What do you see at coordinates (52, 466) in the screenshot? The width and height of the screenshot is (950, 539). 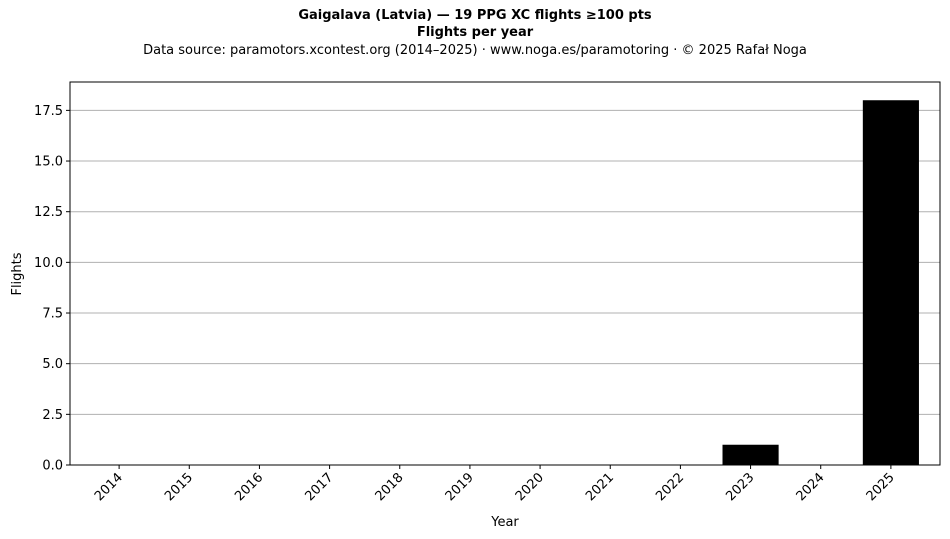 I see `y-tick-label: 0.0` at bounding box center [52, 466].